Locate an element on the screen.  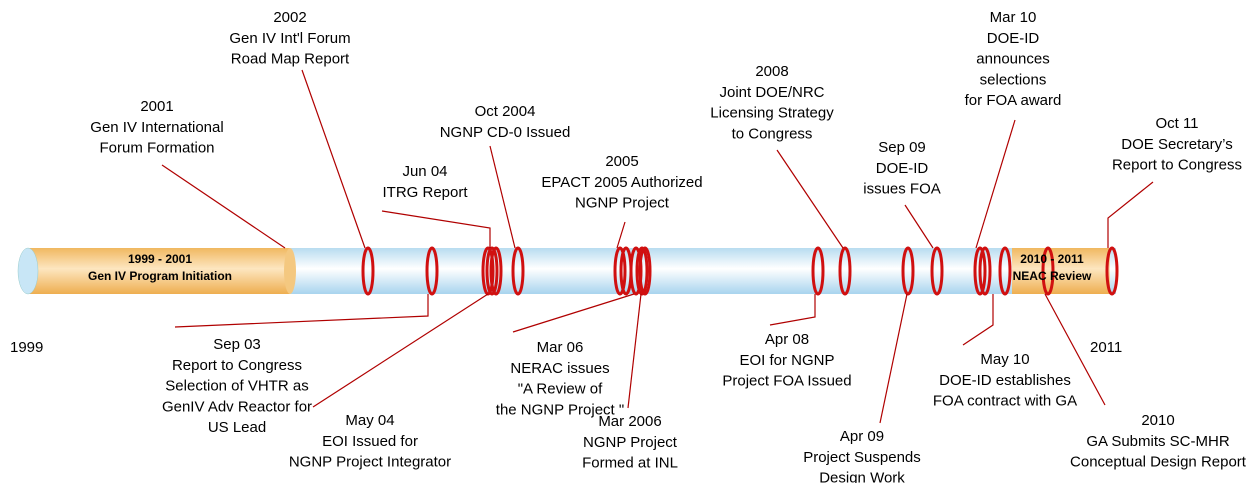
event-label: Apr 09 is located at coordinates (862, 436).